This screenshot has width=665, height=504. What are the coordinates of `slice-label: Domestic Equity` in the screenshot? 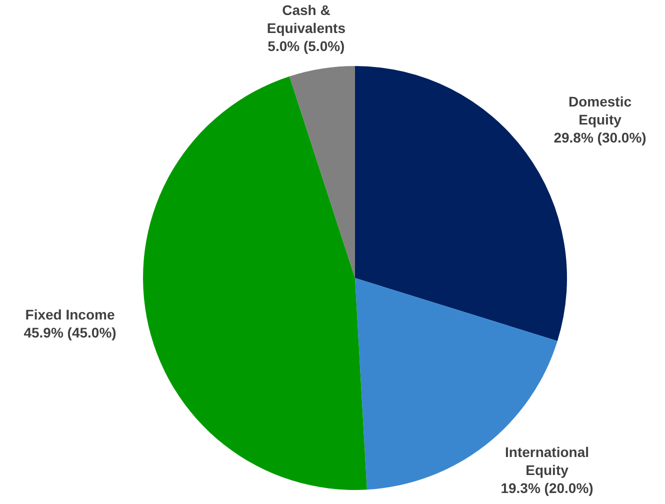 It's located at (600, 111).